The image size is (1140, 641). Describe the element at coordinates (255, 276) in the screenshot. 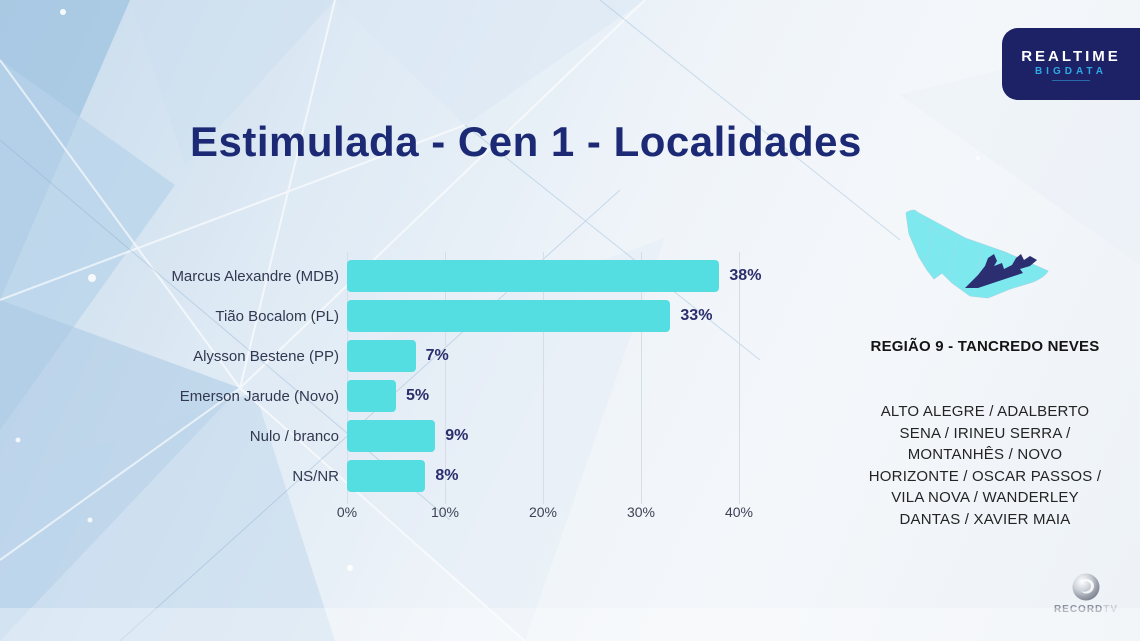

I see `bar-category-label: Marcus Alexandre (MDB)` at that location.